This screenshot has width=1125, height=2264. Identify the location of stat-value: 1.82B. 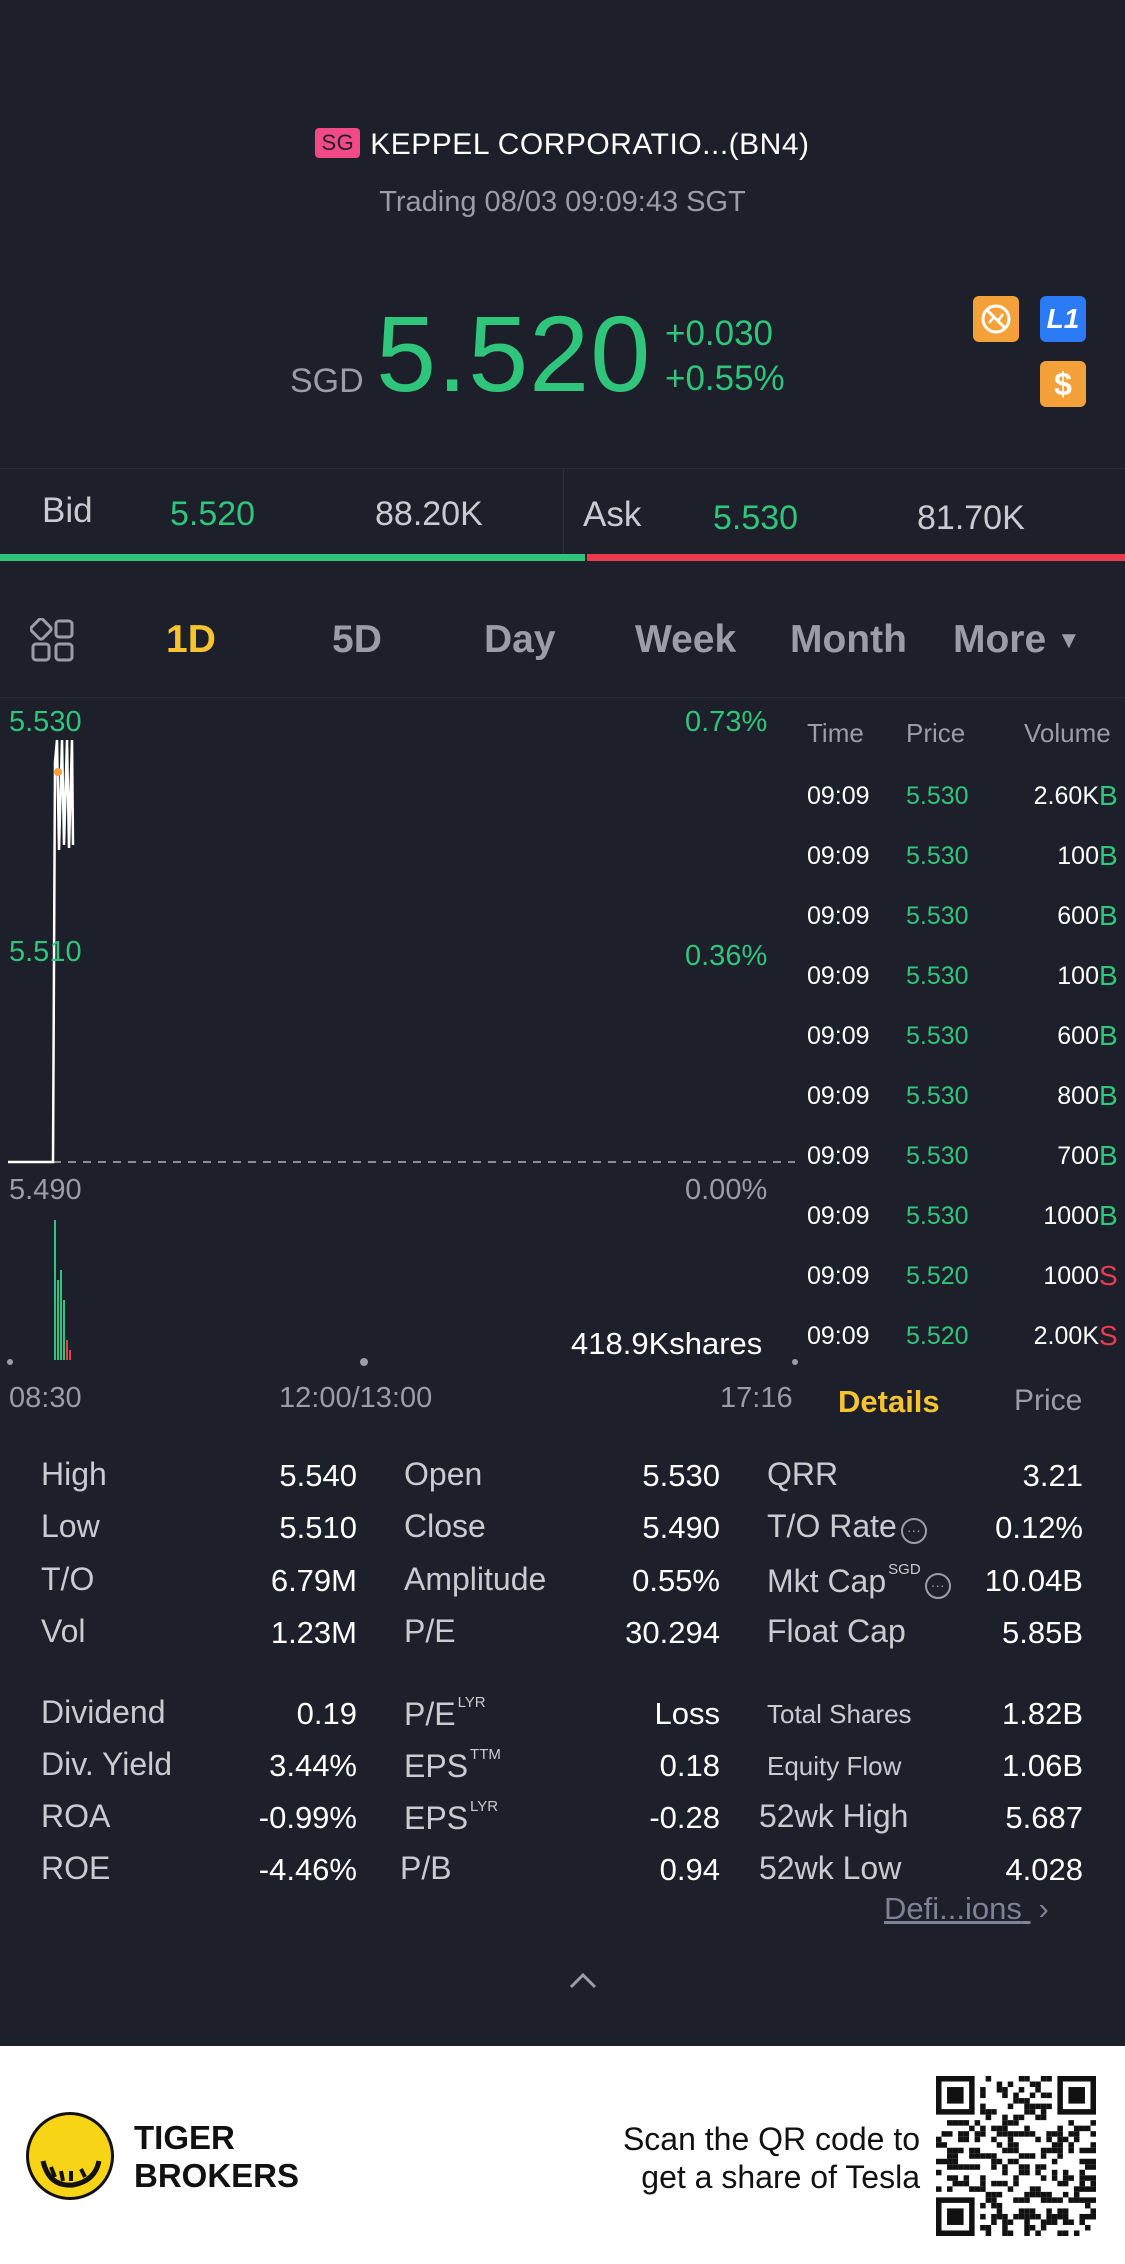
(1042, 1713).